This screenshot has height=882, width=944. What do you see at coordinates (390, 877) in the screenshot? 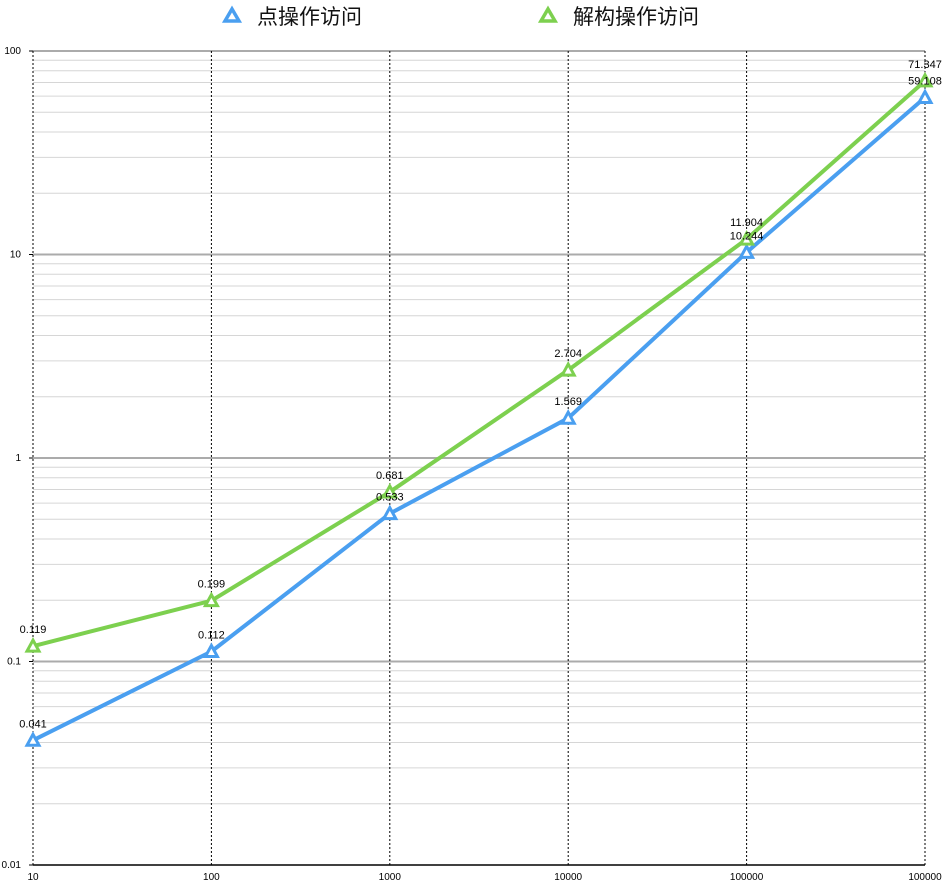
I see `x-tick-label: 1000` at bounding box center [390, 877].